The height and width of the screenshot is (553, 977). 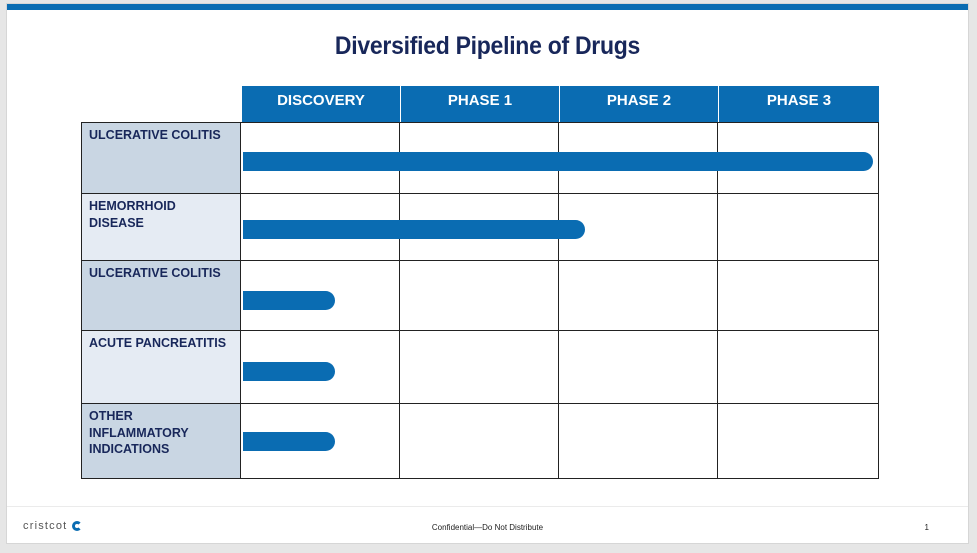 I want to click on row-label-ulcerative-colitis-2: ULCERATIVE COLITIS, so click(x=161, y=296).